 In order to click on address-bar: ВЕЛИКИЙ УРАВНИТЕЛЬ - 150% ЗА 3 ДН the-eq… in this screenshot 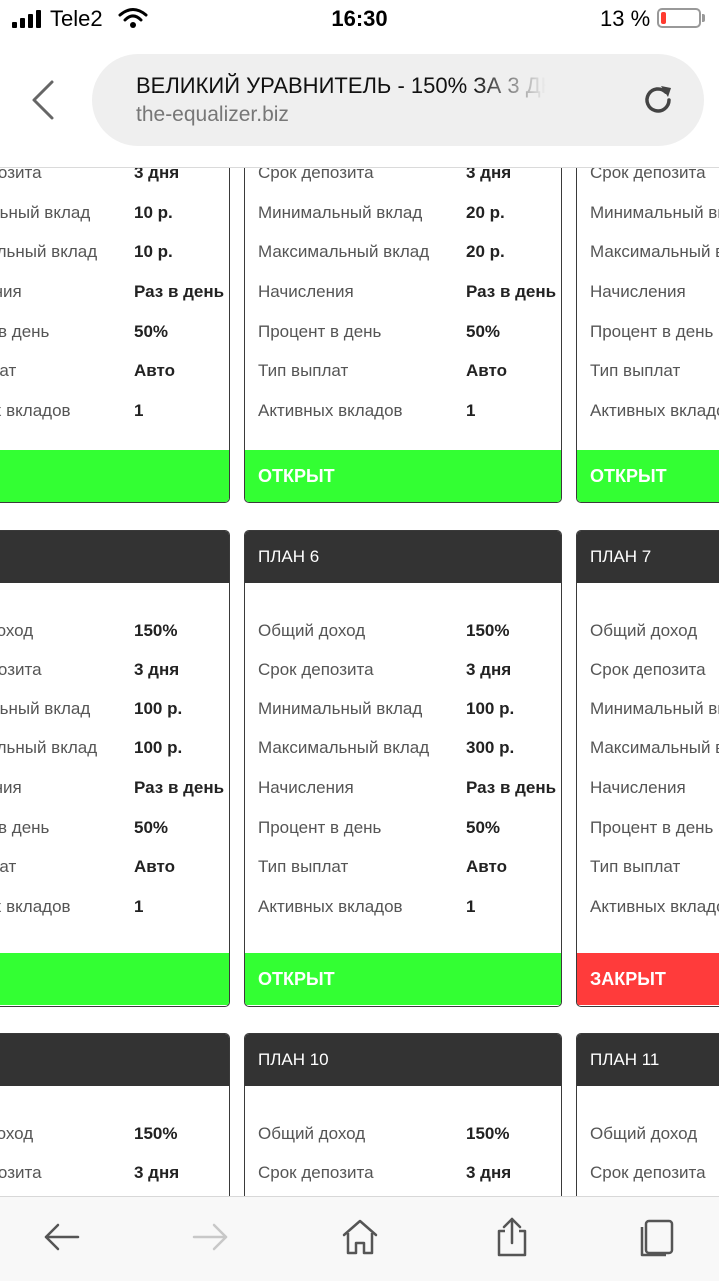, I will do `click(398, 100)`.